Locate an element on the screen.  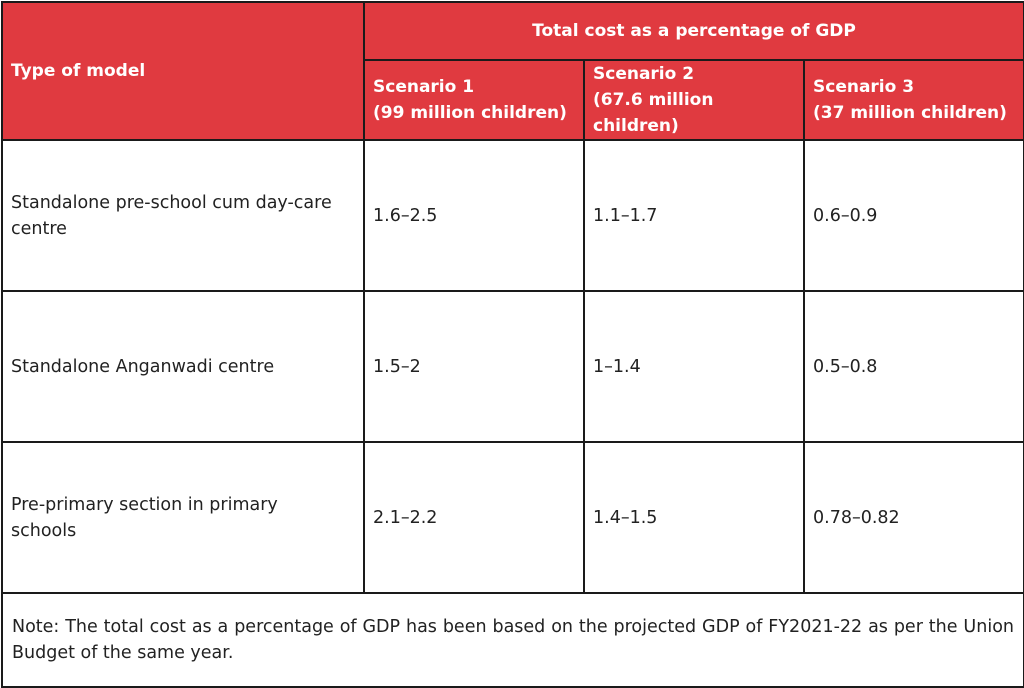
scenario-3-header: Scenario 3 (37 million children) is located at coordinates (913, 100).